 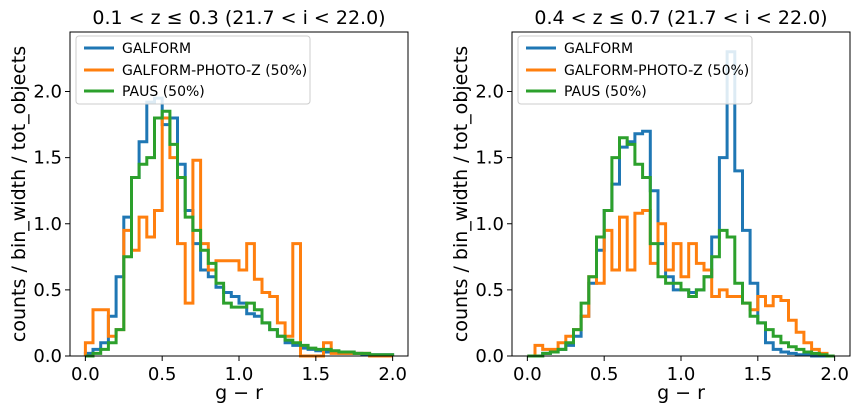 What do you see at coordinates (238, 18) in the screenshot?
I see `chart-title: 0.1 < z ≤ 0.3 (21.7 < i < 22.0)` at bounding box center [238, 18].